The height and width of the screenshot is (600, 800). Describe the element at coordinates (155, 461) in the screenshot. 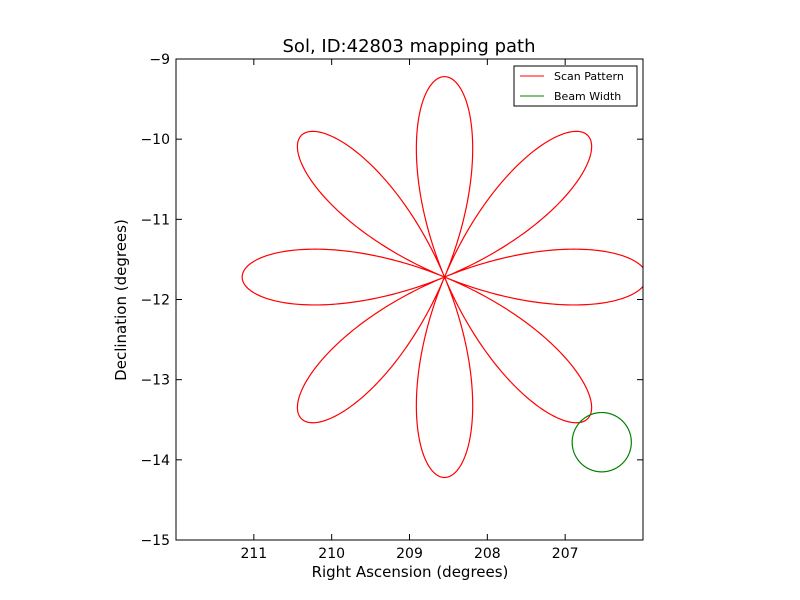

I see `y-tick-label: −14` at that location.